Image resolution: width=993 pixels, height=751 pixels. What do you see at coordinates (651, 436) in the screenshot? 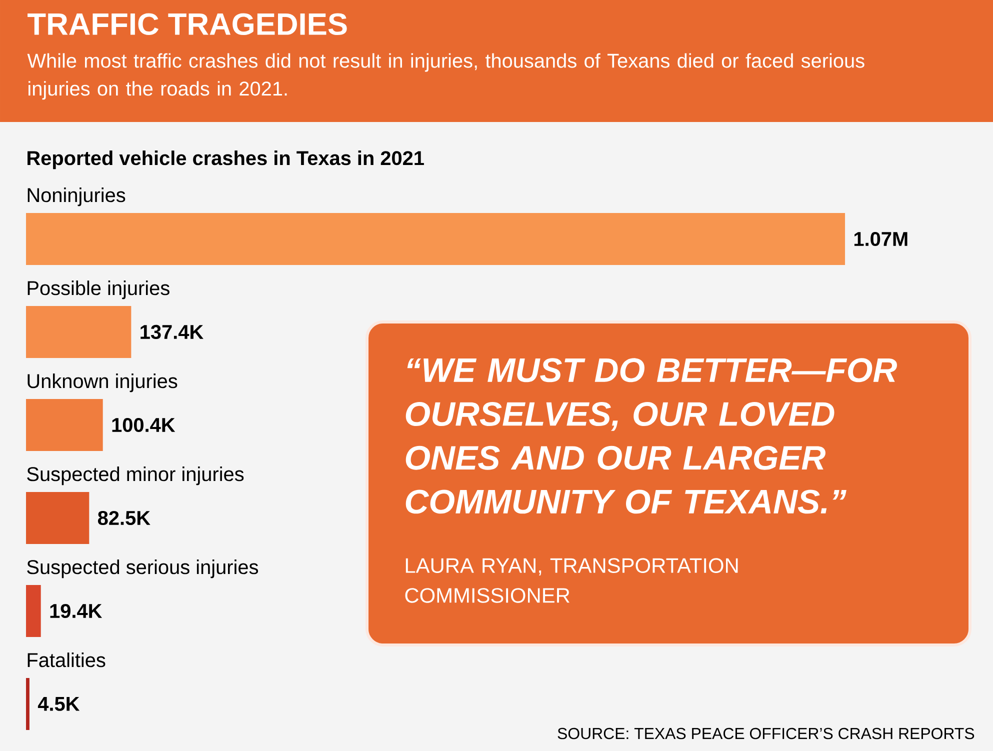
I see `annotation: “WE MUST DO BETTER—FOR OURSELVES, OUR LOVED ONES AND OUR LARGER COMMUNITY OF TEXANS.”` at bounding box center [651, 436].